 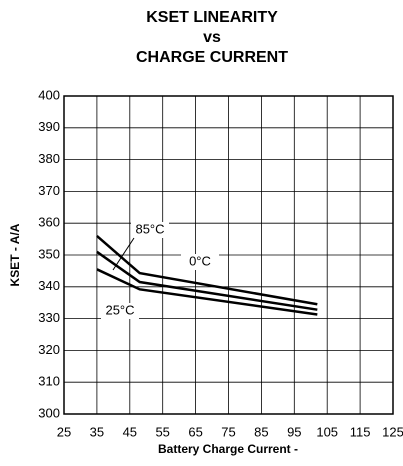 I want to click on x-tick-label: 85, so click(x=261, y=431).